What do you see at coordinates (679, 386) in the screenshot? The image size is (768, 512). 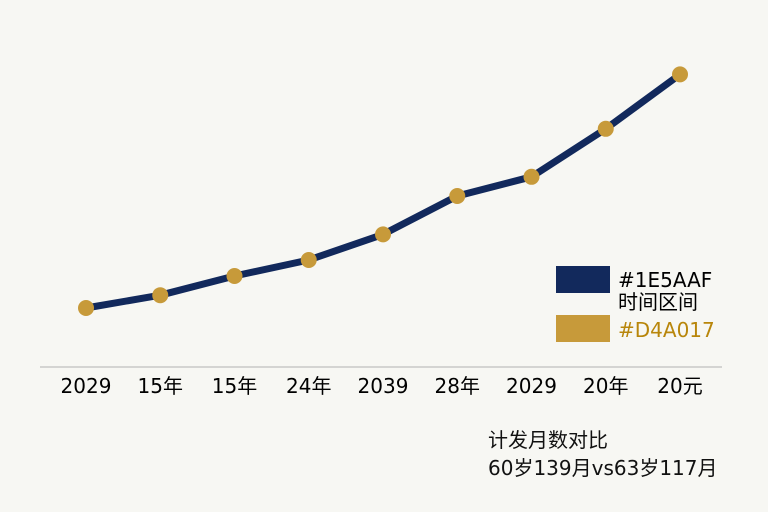 I see `x-tick-label: 20元` at bounding box center [679, 386].